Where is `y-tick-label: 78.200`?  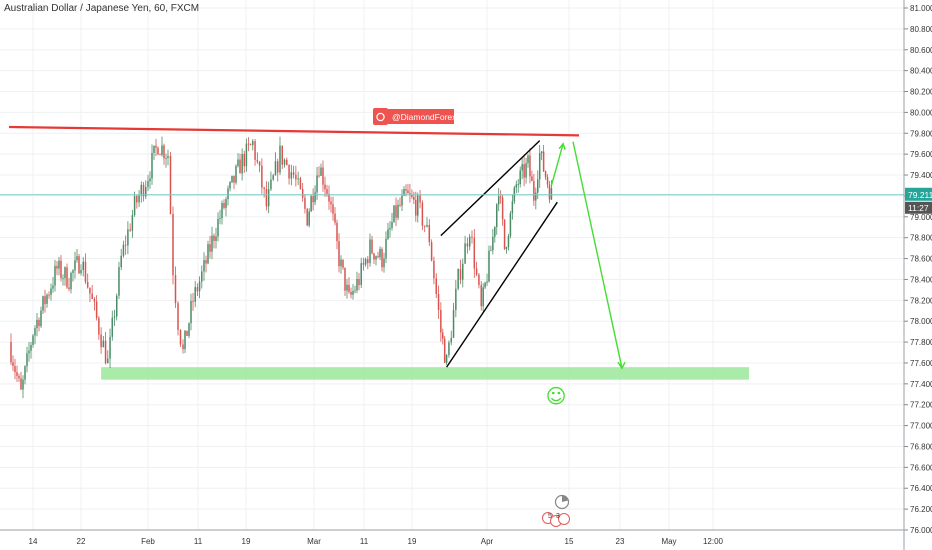 y-tick-label: 78.200 is located at coordinates (921, 300).